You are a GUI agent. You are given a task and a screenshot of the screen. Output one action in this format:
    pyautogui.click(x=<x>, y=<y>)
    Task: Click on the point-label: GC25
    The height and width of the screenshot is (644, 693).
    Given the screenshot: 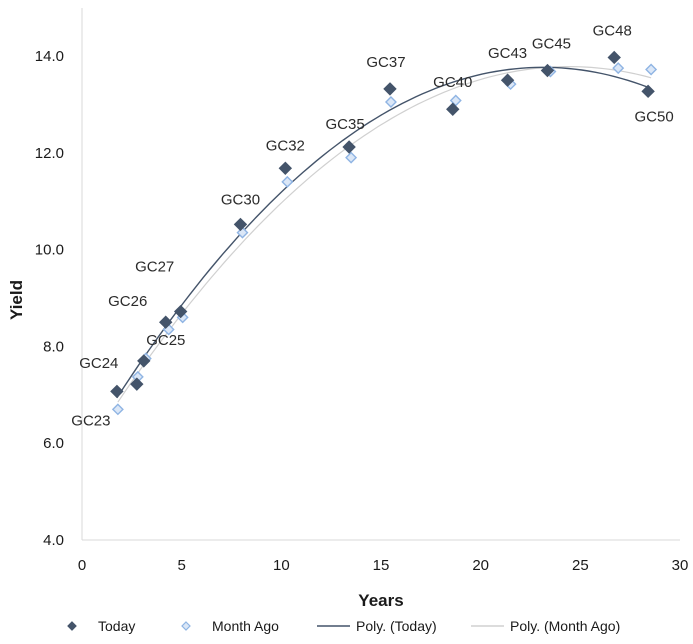 What is the action you would take?
    pyautogui.click(x=165, y=340)
    